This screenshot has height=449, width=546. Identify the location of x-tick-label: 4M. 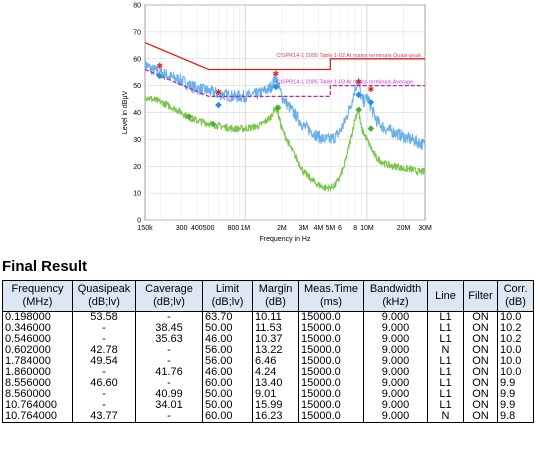
(319, 228).